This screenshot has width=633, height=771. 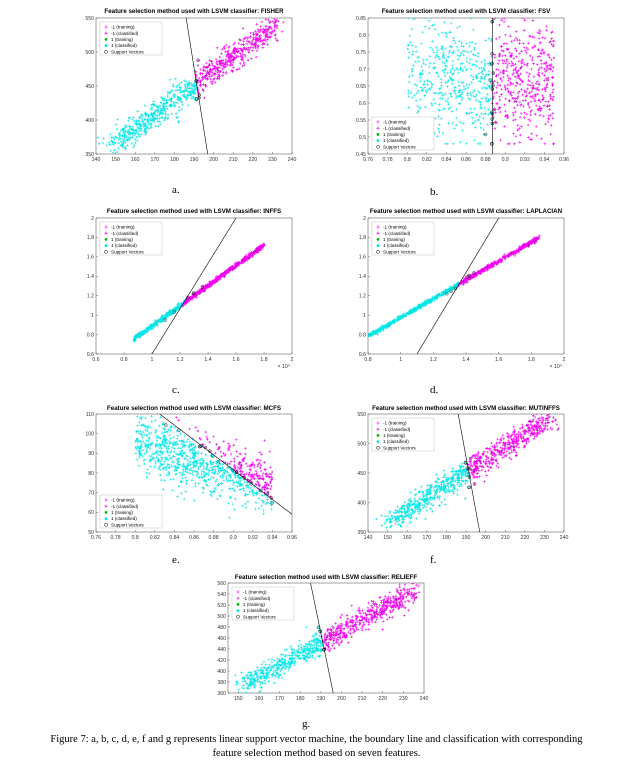 What do you see at coordinates (122, 39) in the screenshot?
I see `legend-entry: 1 (training)` at bounding box center [122, 39].